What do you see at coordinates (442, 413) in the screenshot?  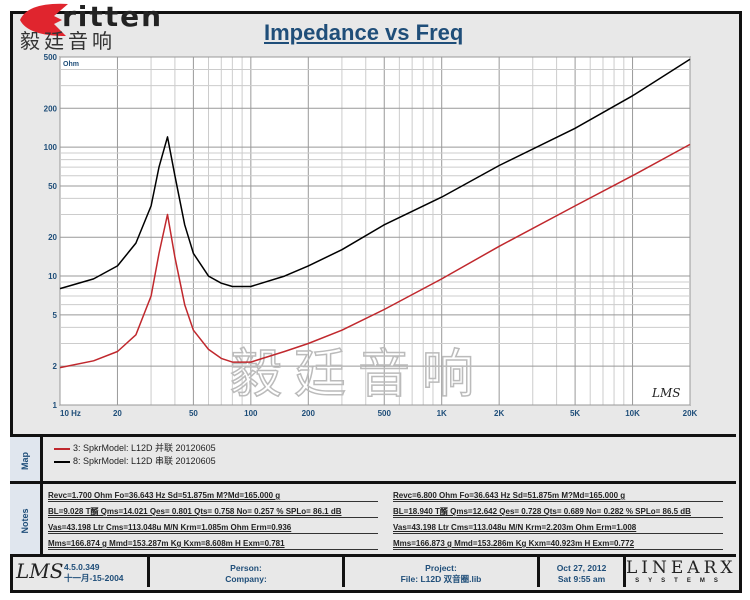 I see `x-tick-label: 1K` at bounding box center [442, 413].